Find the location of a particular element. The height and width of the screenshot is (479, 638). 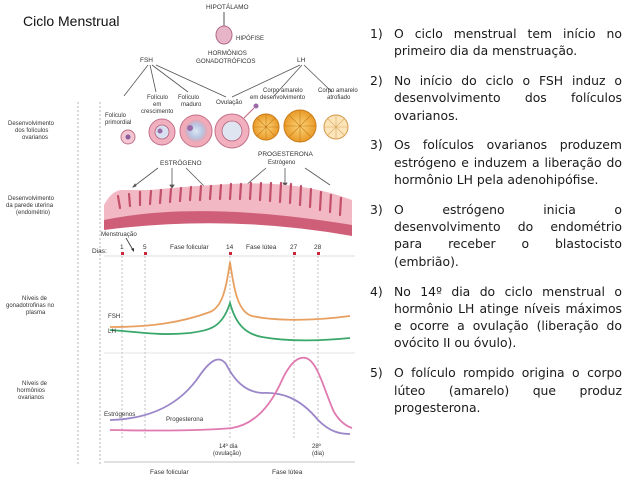

mature-label: Folículo maduro is located at coordinates (190, 101).